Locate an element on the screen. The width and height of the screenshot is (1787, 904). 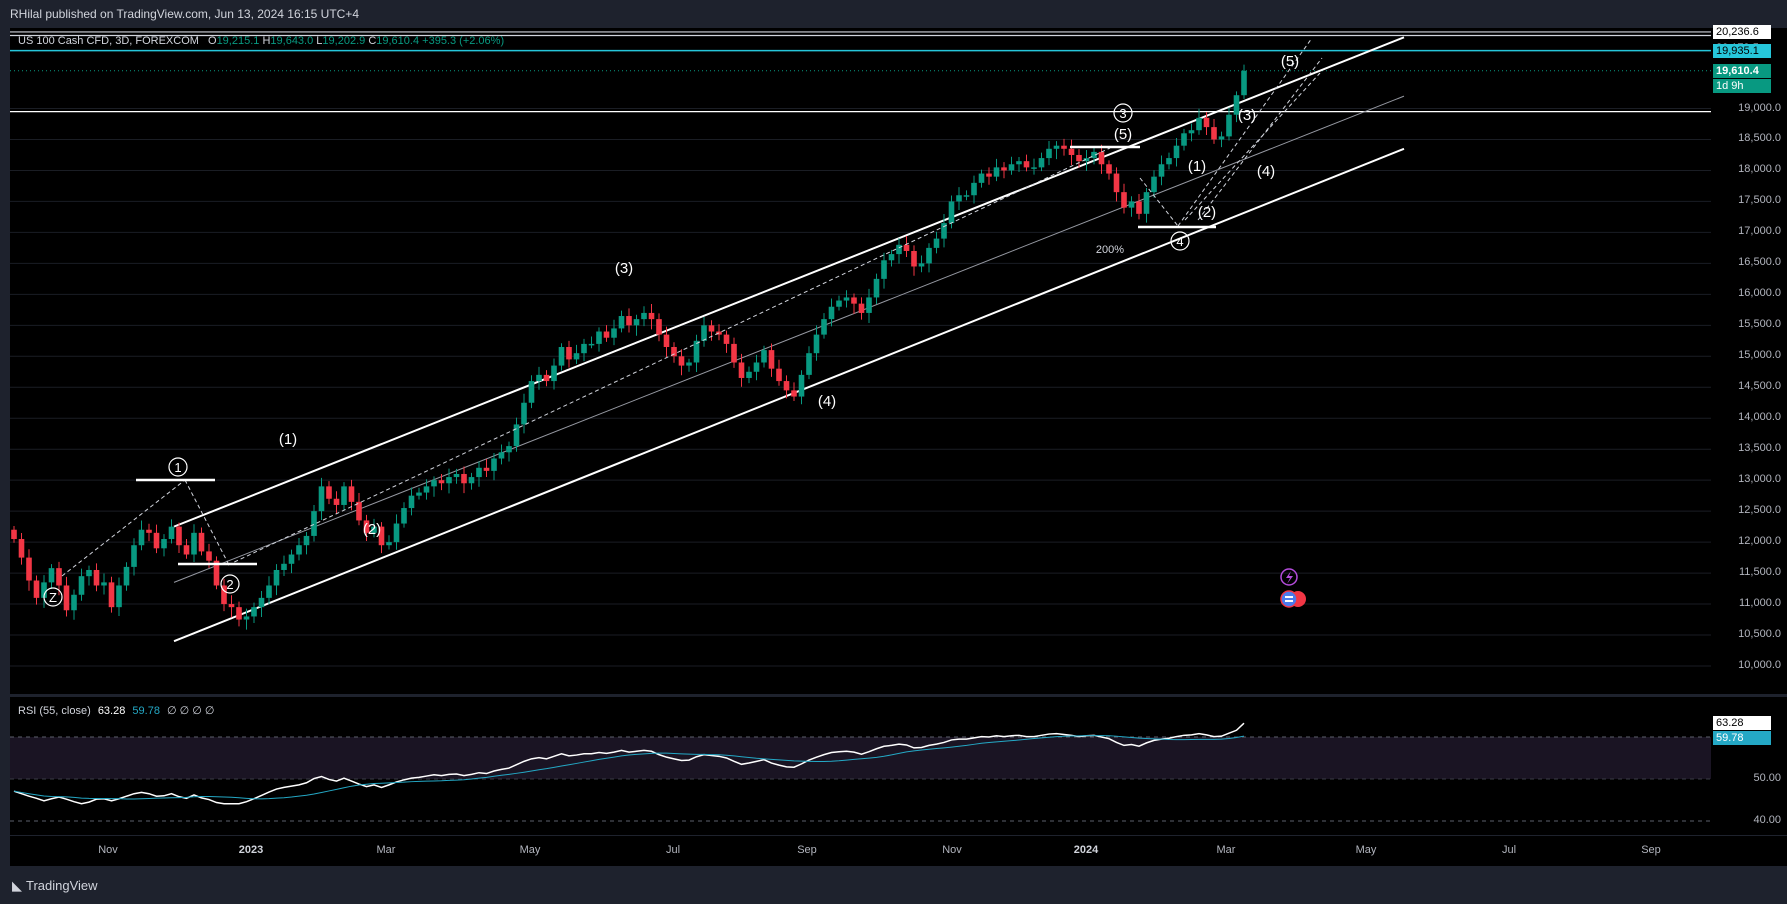
tradingview-logo: ◣ TradingView is located at coordinates (55, 886).